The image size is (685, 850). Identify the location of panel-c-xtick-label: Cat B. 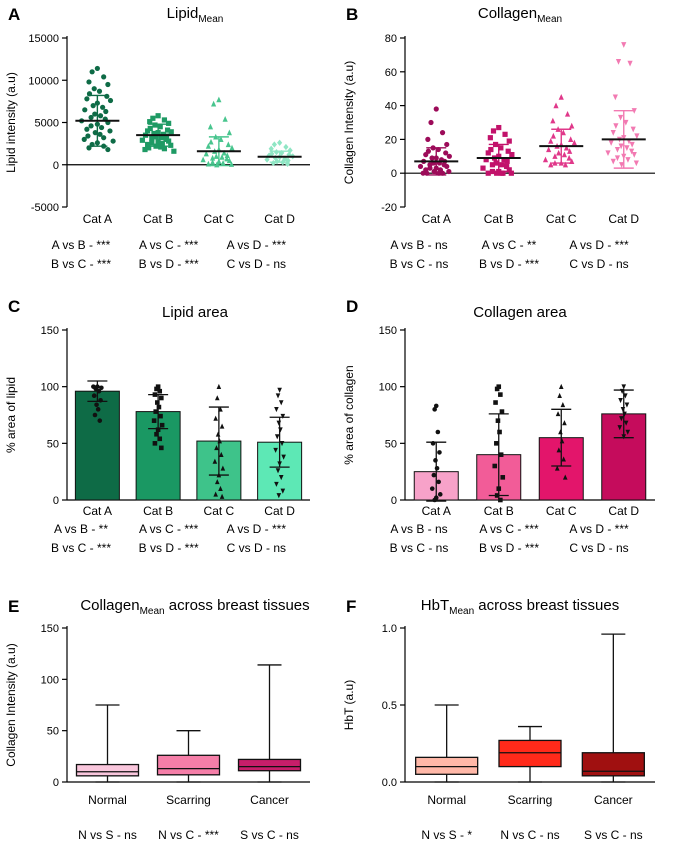
(158, 511).